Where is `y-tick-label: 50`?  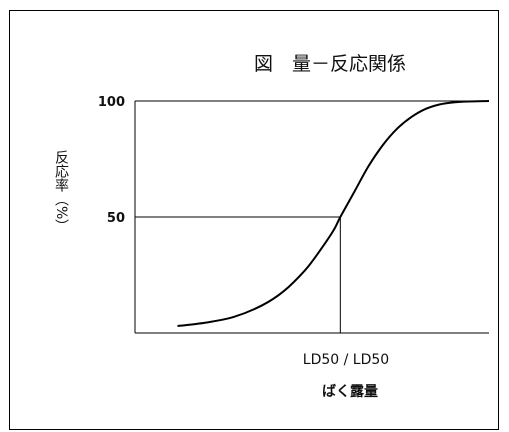
y-tick-label: 50 is located at coordinates (116, 218).